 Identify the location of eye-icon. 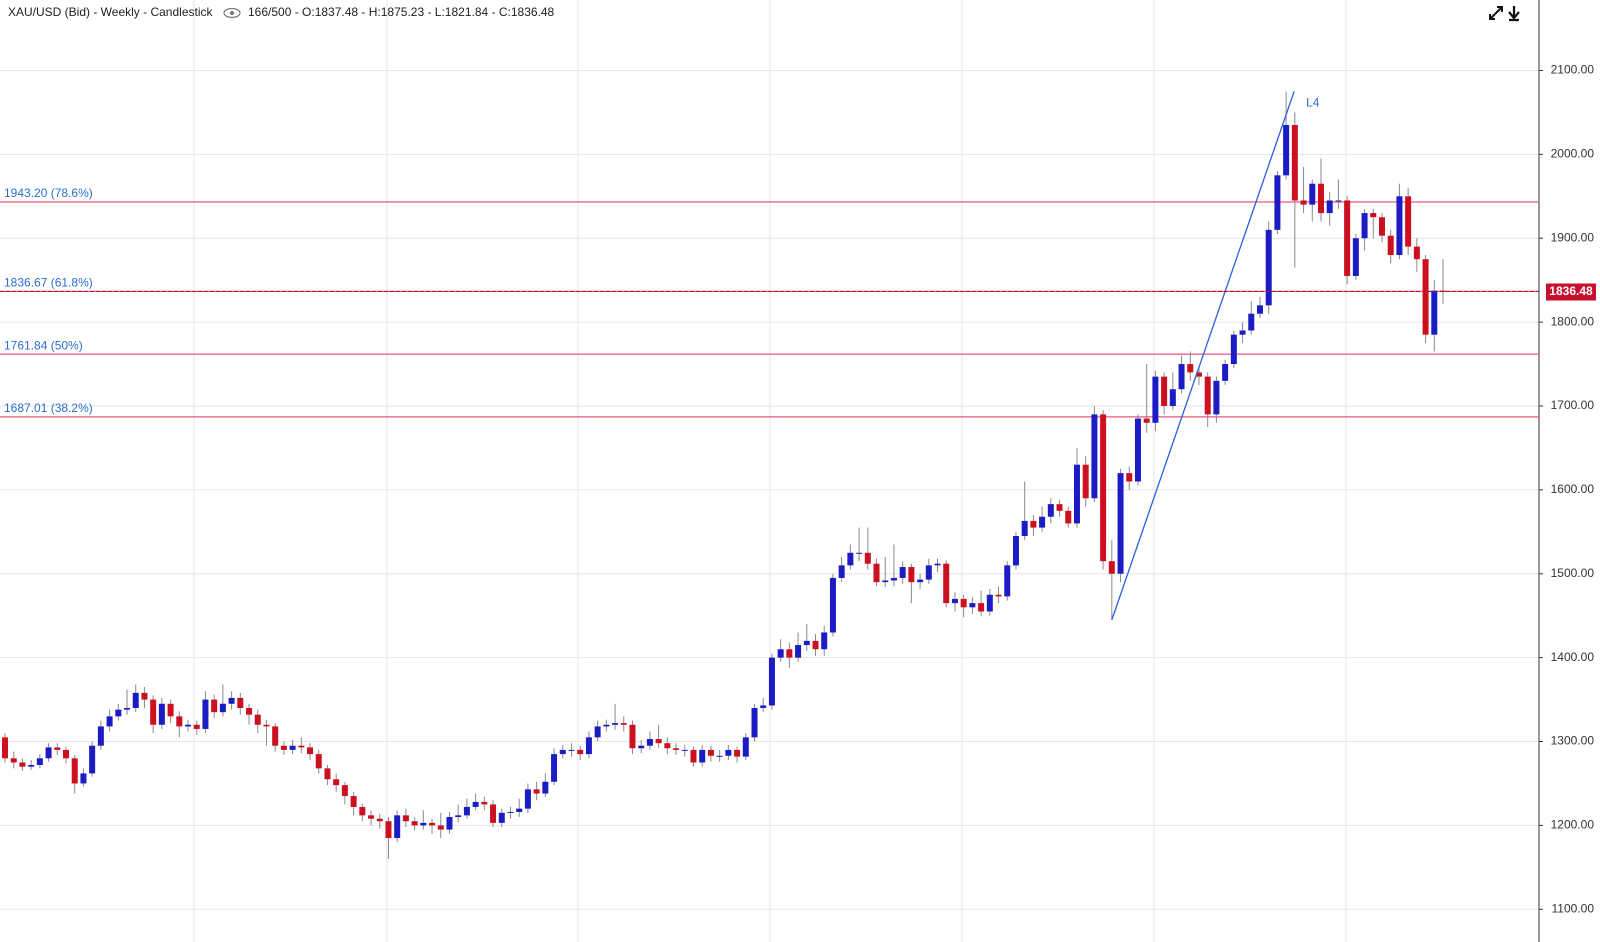
(232, 13).